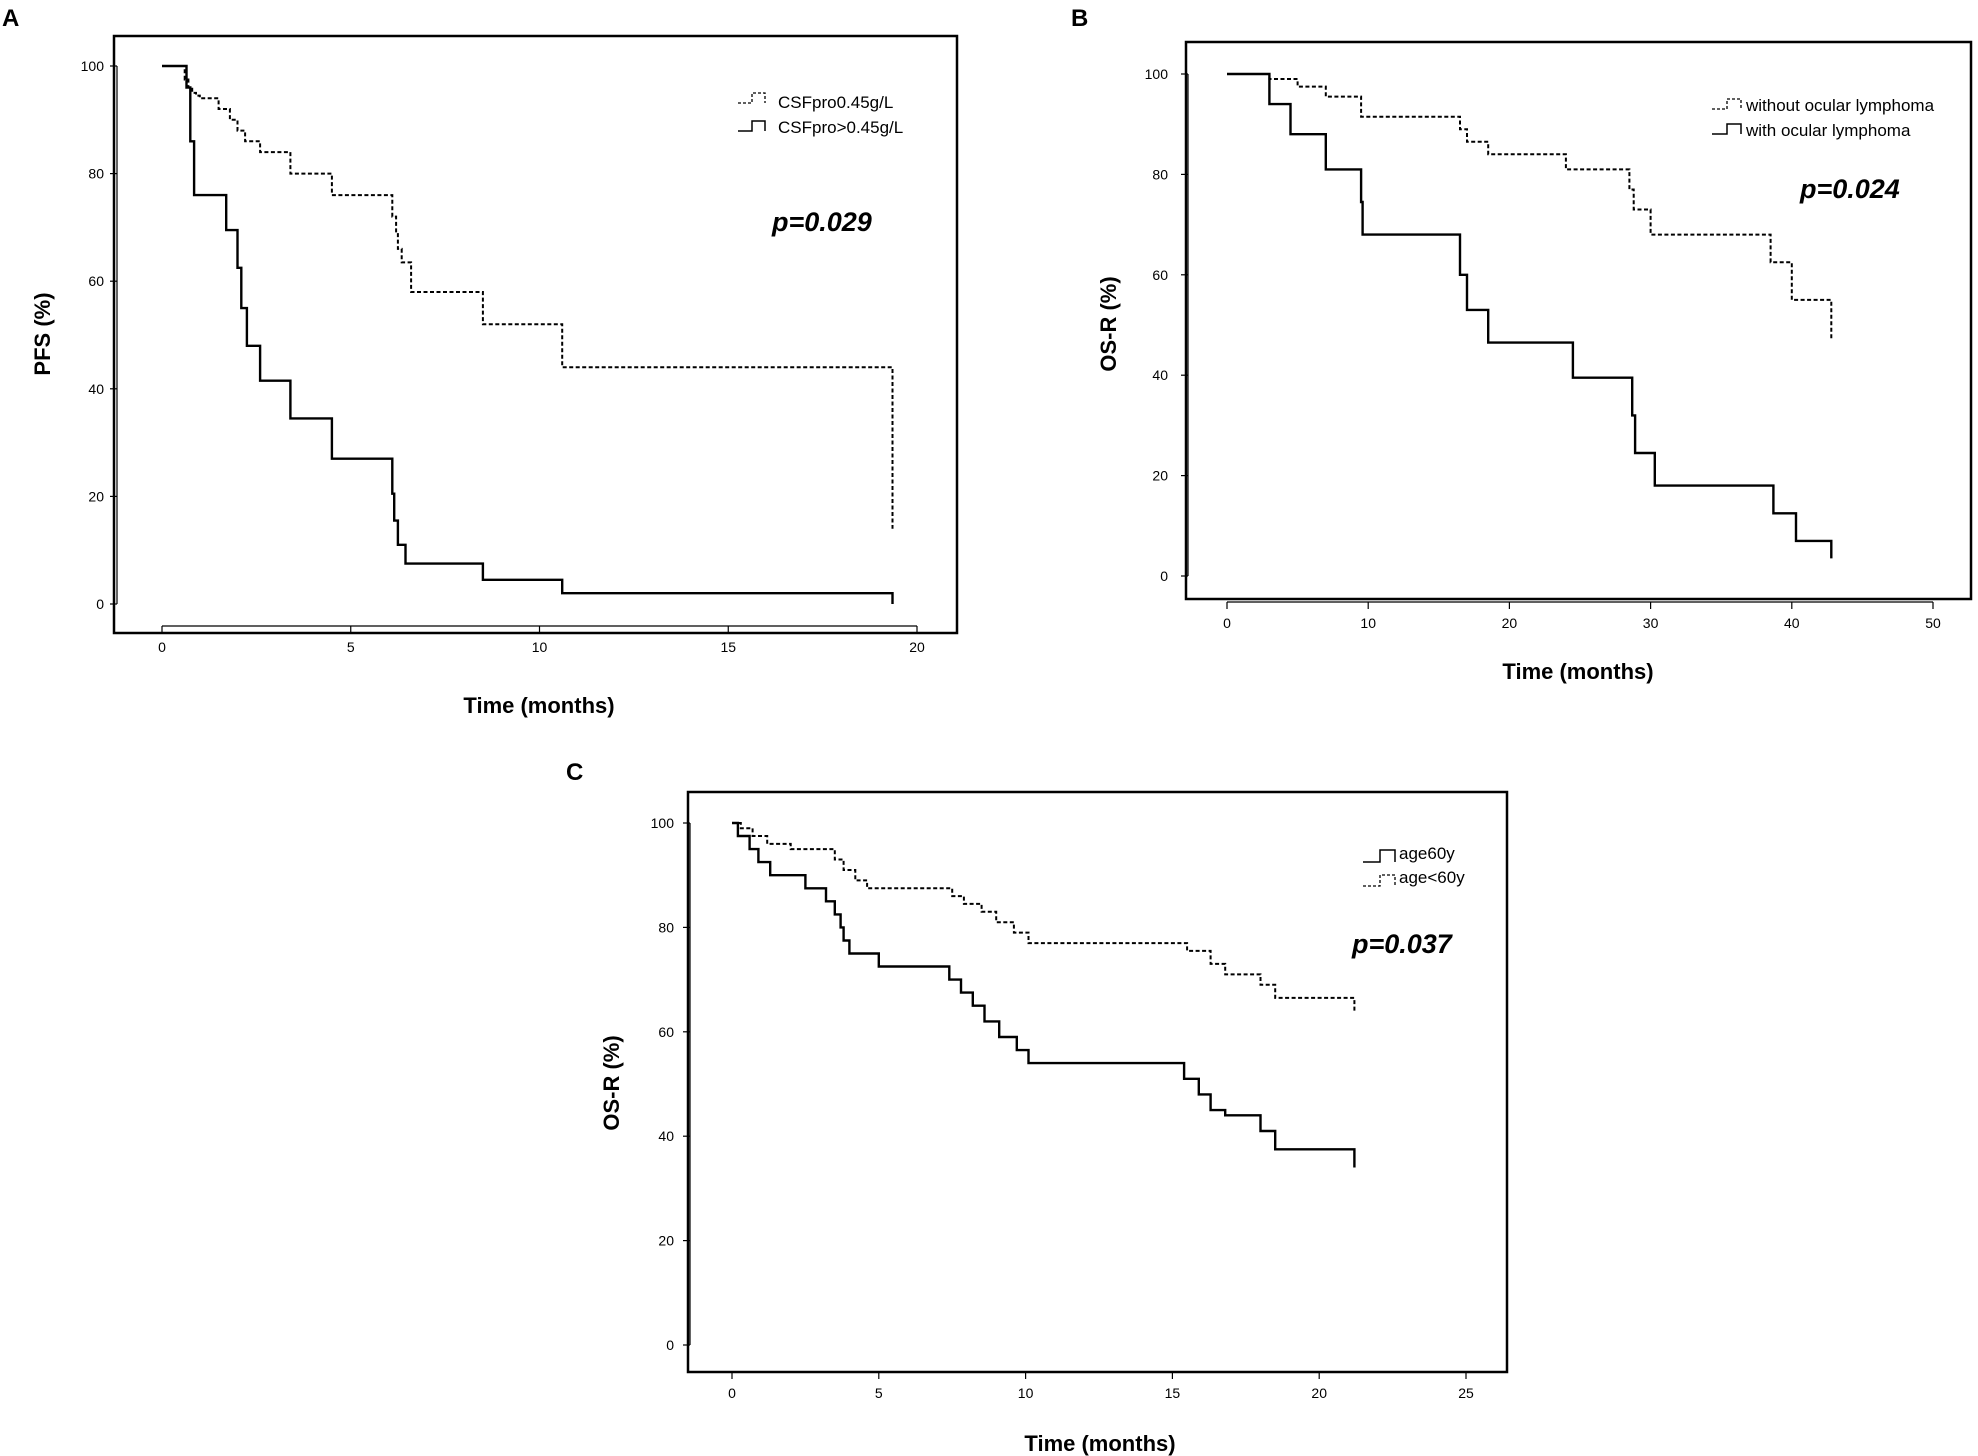 This screenshot has width=1978, height=1456. Describe the element at coordinates (1319, 1393) in the screenshot. I see `x-tick-label-c: 20` at that location.